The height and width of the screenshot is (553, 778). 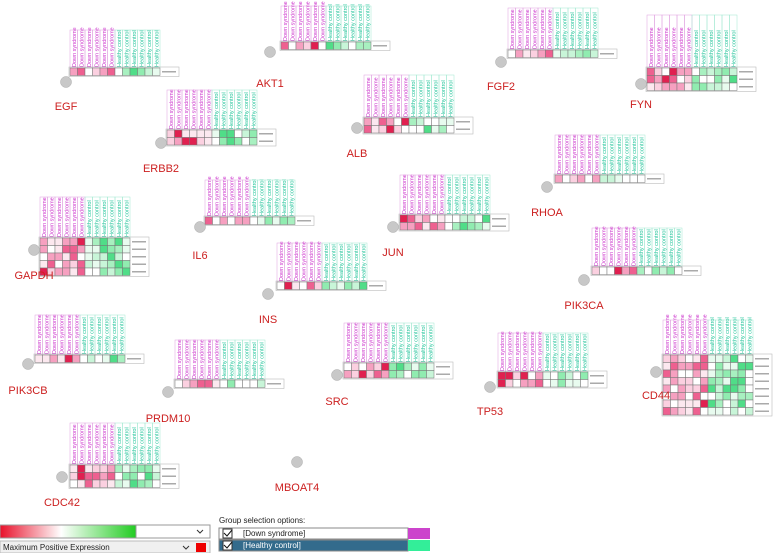 What do you see at coordinates (105, 546) in the screenshot?
I see `expression-dropdown` at bounding box center [105, 546].